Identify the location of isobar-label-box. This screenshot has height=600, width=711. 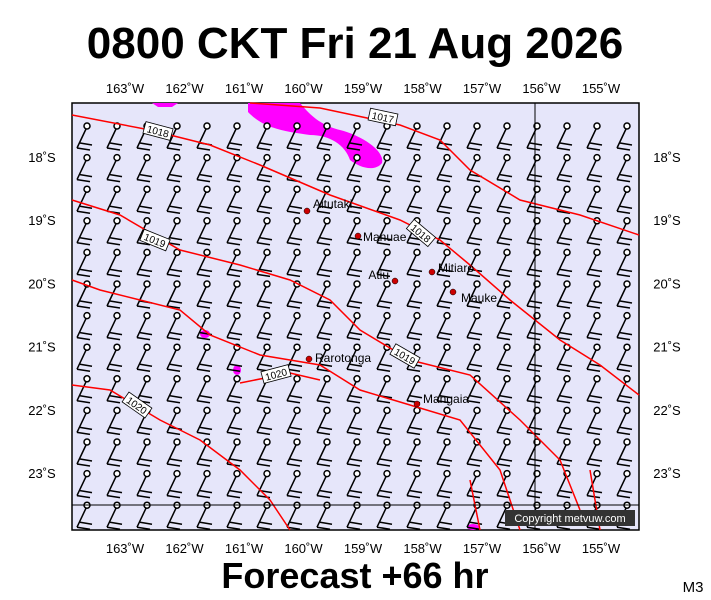
(276, 374).